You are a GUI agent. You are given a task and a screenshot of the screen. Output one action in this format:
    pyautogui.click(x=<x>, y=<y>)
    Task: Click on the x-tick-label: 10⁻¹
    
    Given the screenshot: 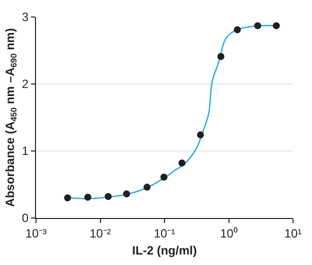 What is the action you would take?
    pyautogui.click(x=165, y=233)
    